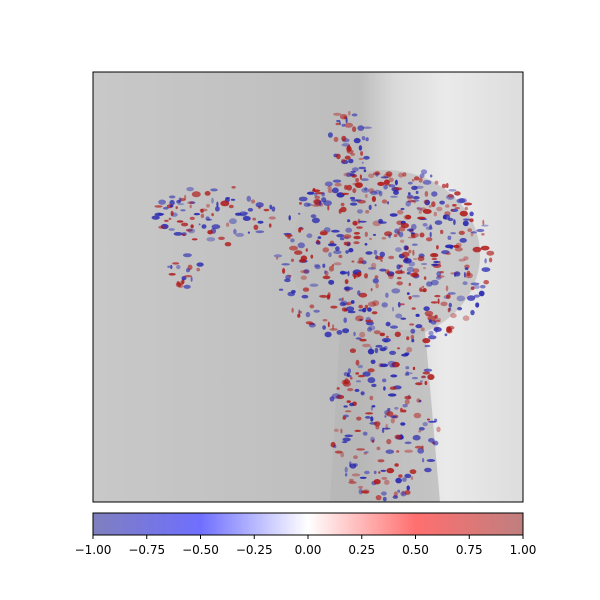 The width and height of the screenshot is (600, 600). Describe the element at coordinates (385, 255) in the screenshot. I see `bouquet-shape` at that location.